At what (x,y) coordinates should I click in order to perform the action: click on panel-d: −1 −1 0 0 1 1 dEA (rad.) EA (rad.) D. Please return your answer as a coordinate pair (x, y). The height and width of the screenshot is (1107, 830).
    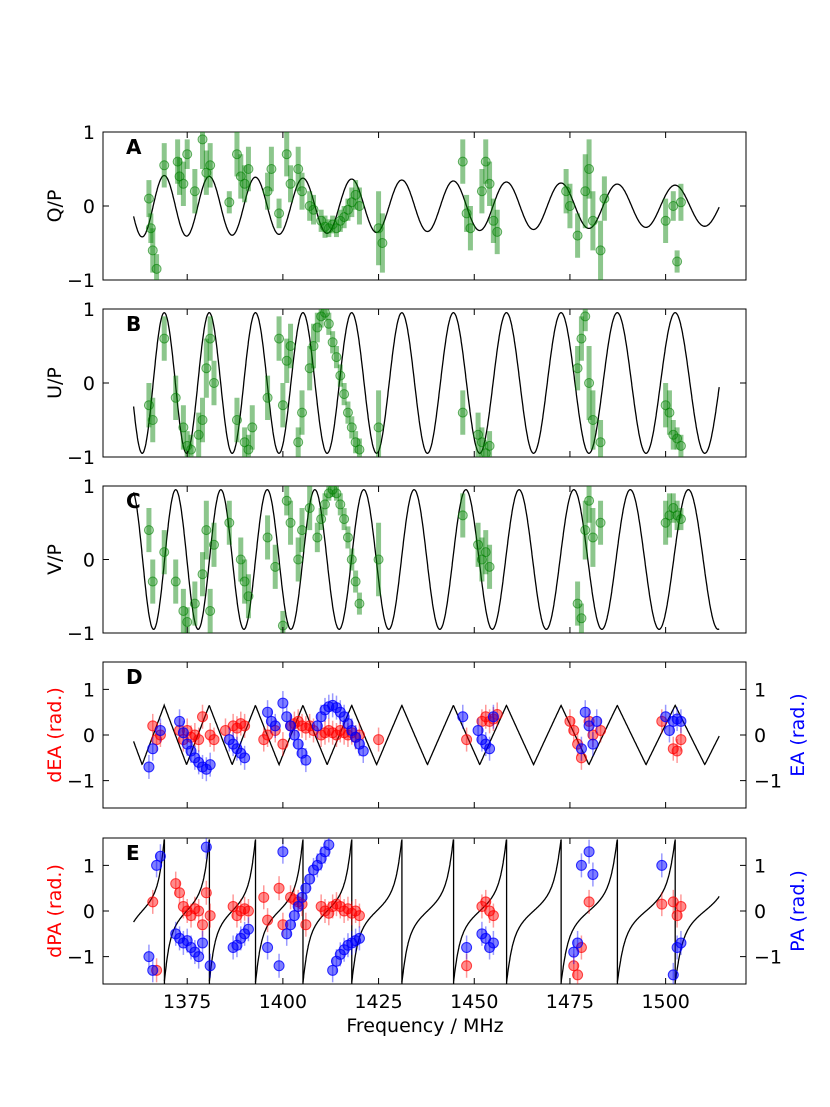
    Looking at the image, I should click on (426, 735).